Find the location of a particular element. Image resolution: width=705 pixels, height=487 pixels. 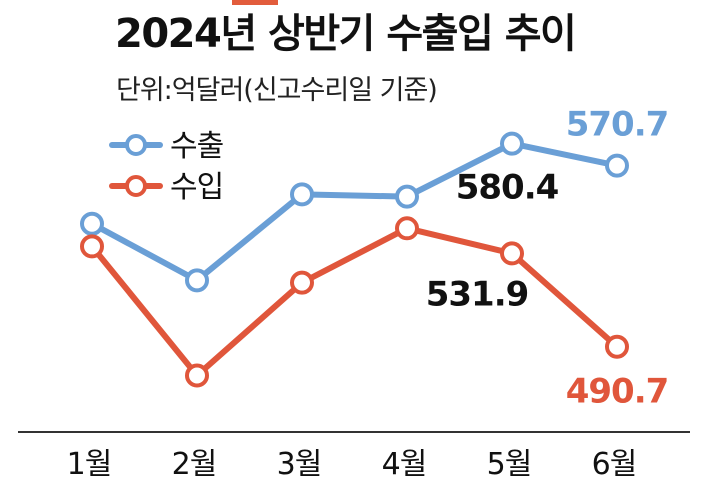

chart-title: 2024년 상반기 수출입 추이 is located at coordinates (346, 34).